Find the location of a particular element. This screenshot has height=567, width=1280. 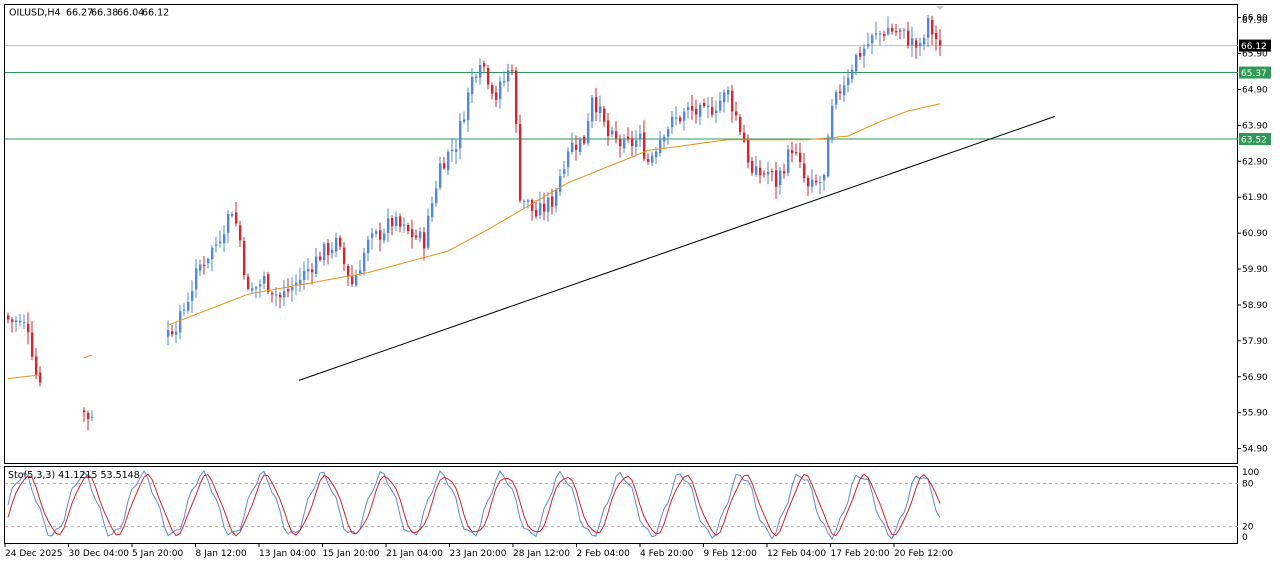

ohlc-high: 66.38 is located at coordinates (104, 13).